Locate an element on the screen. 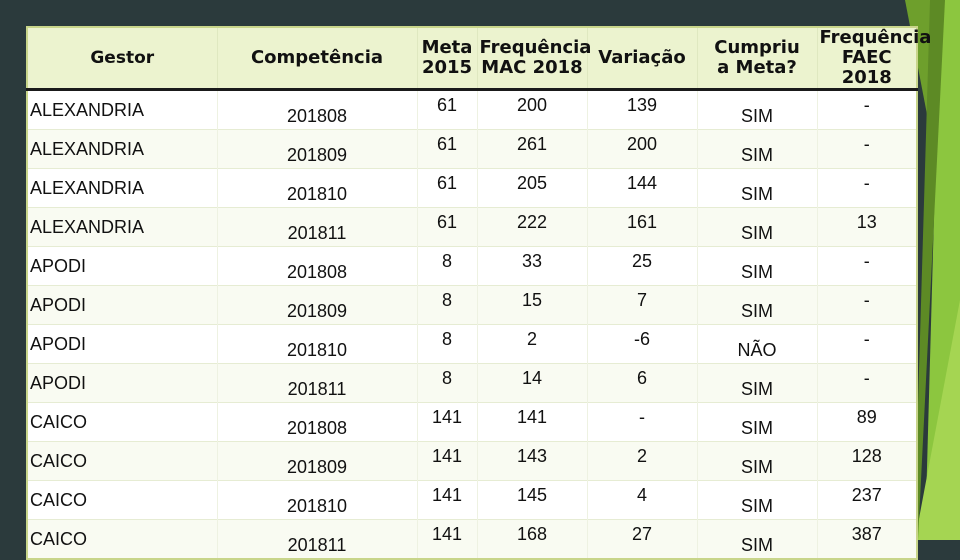 Image resolution: width=960 pixels, height=560 pixels. cell-freq-mac: 143 is located at coordinates (532, 461).